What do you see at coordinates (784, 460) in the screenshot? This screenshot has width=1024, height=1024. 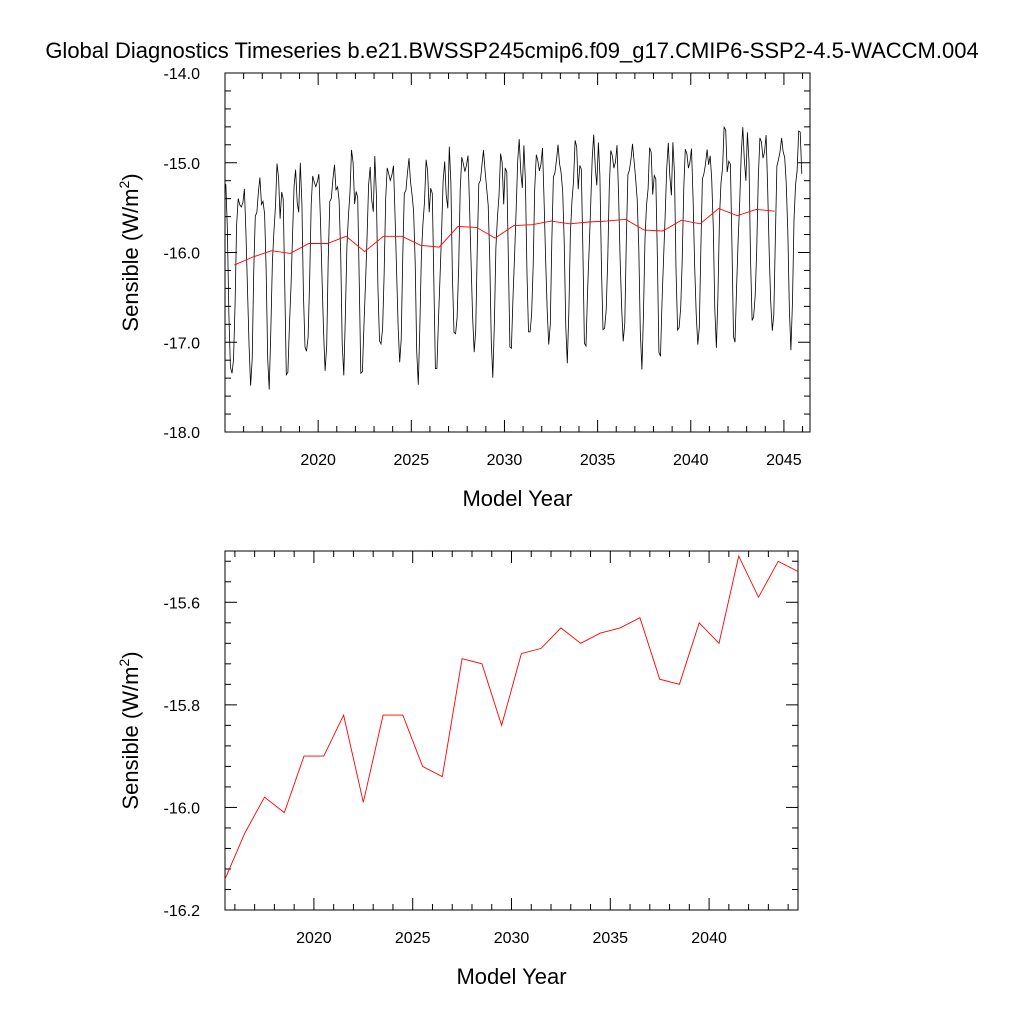 I see `x-tick-label: 2045` at bounding box center [784, 460].